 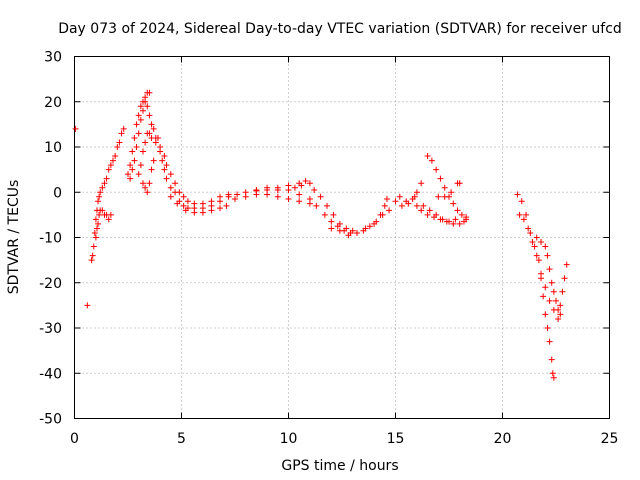 I want to click on y-tick-label: 30, so click(x=53, y=58).